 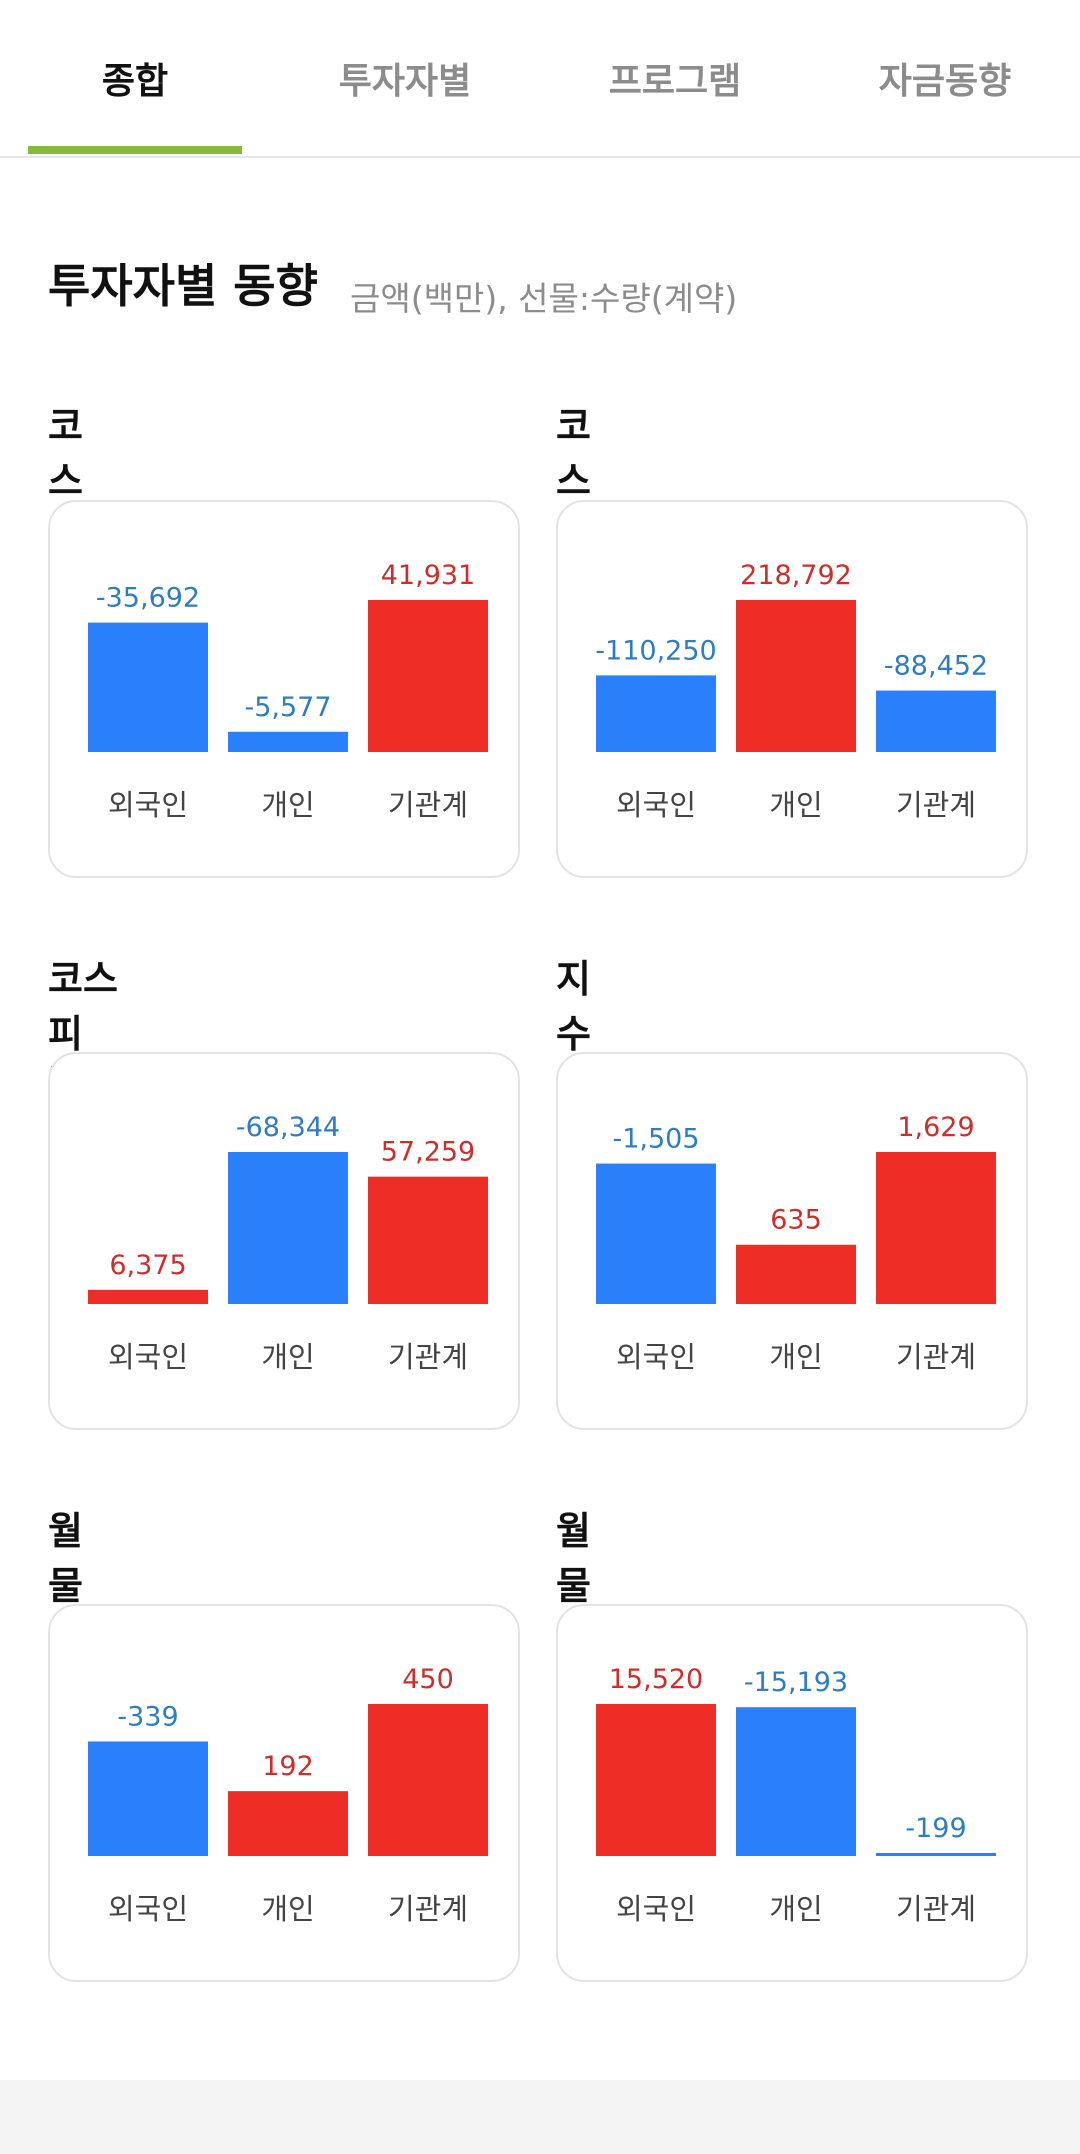 I want to click on data-label: -15,193, so click(x=796, y=1682).